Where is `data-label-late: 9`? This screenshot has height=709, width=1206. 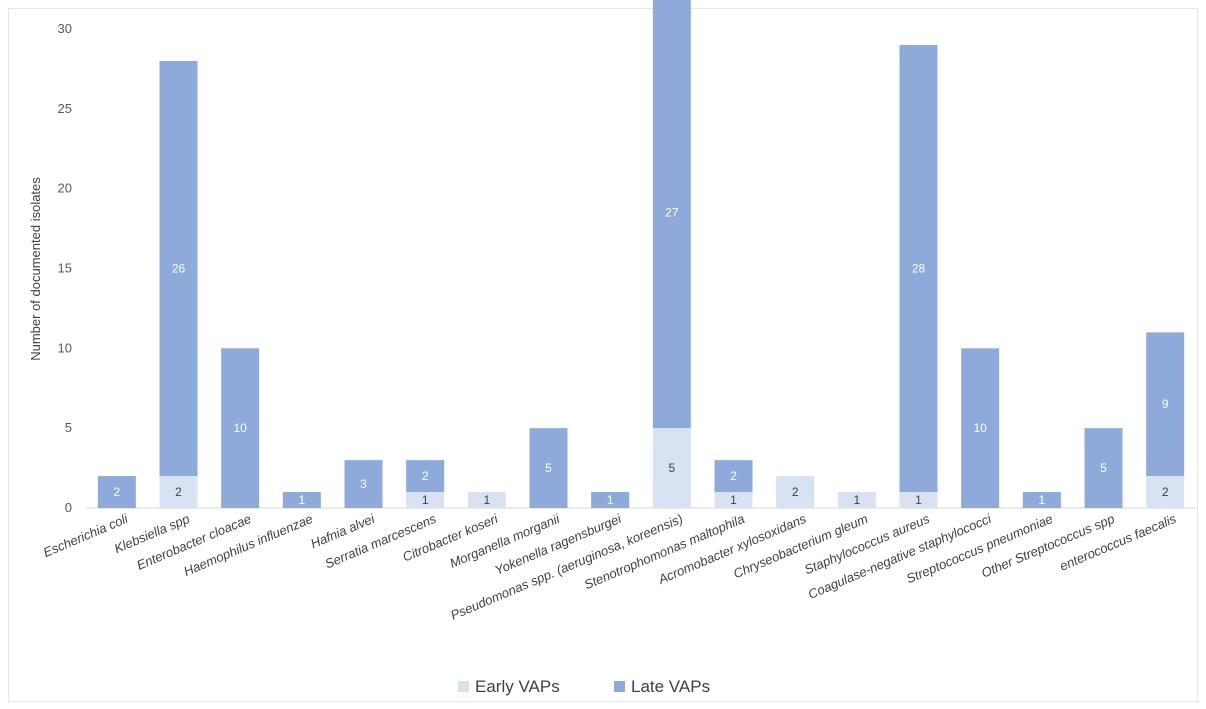 data-label-late: 9 is located at coordinates (1165, 404).